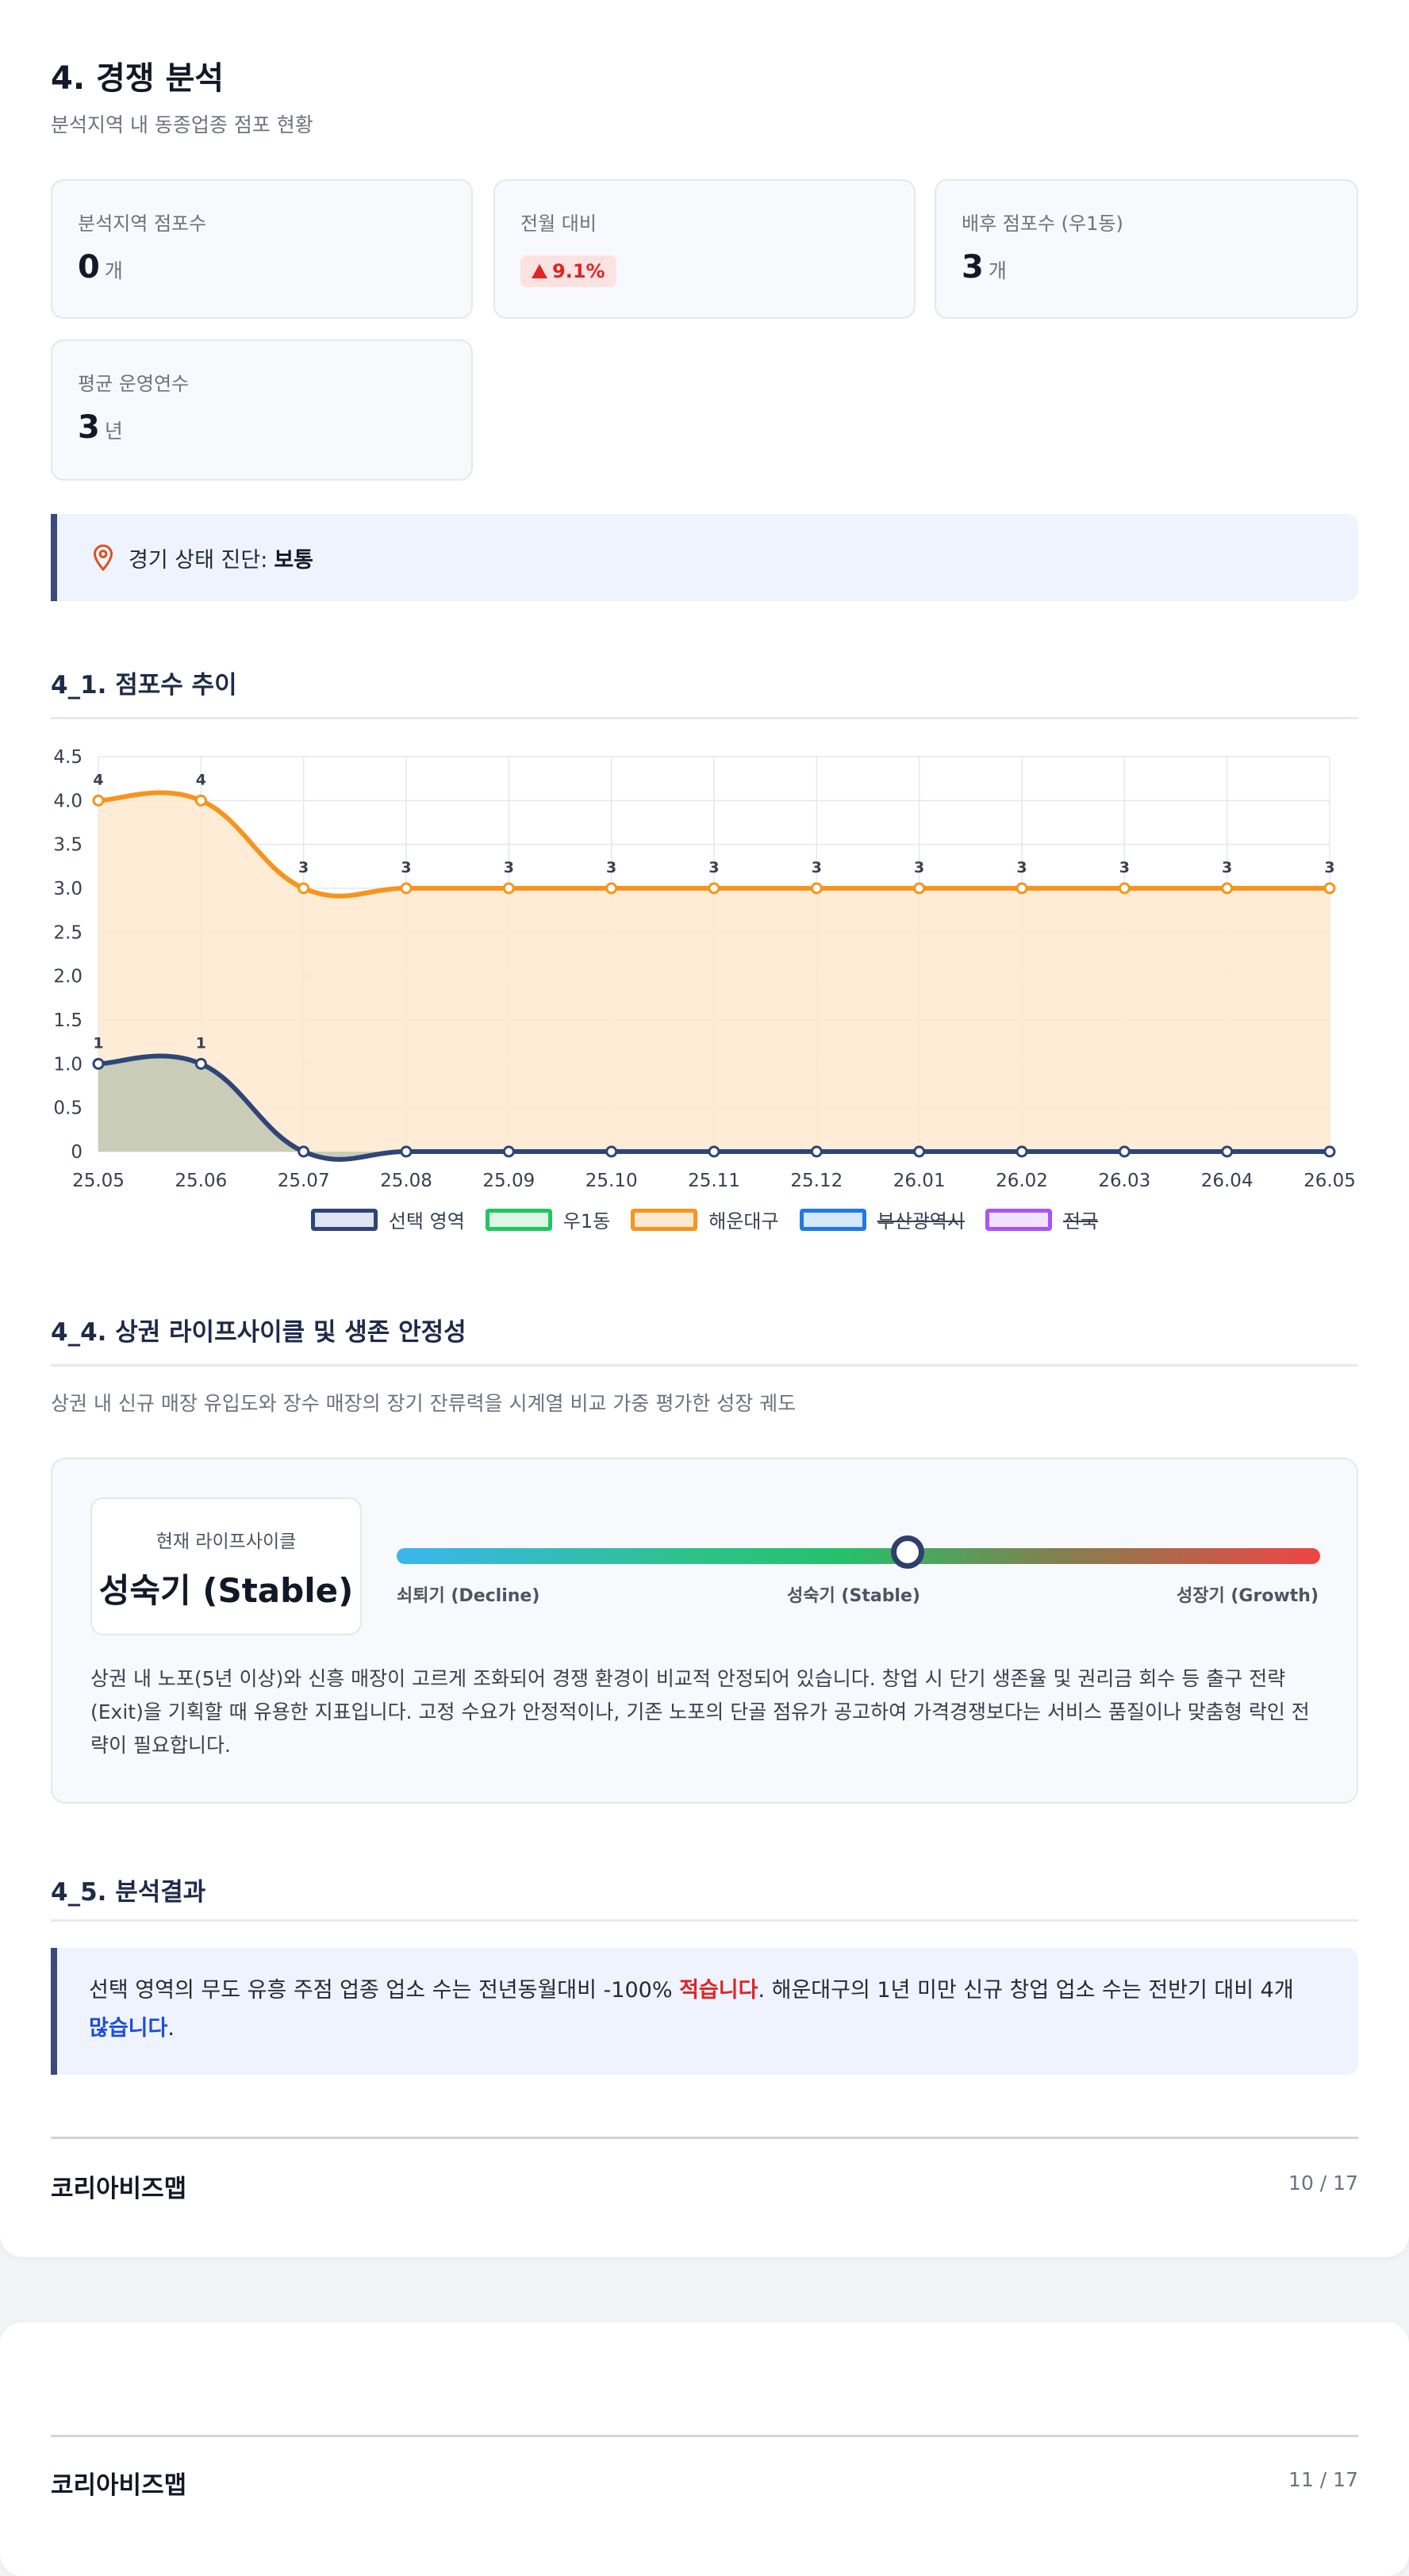 This screenshot has height=2576, width=1409. I want to click on current-lifecycle-value: 성숙기 (Stable), so click(226, 1591).